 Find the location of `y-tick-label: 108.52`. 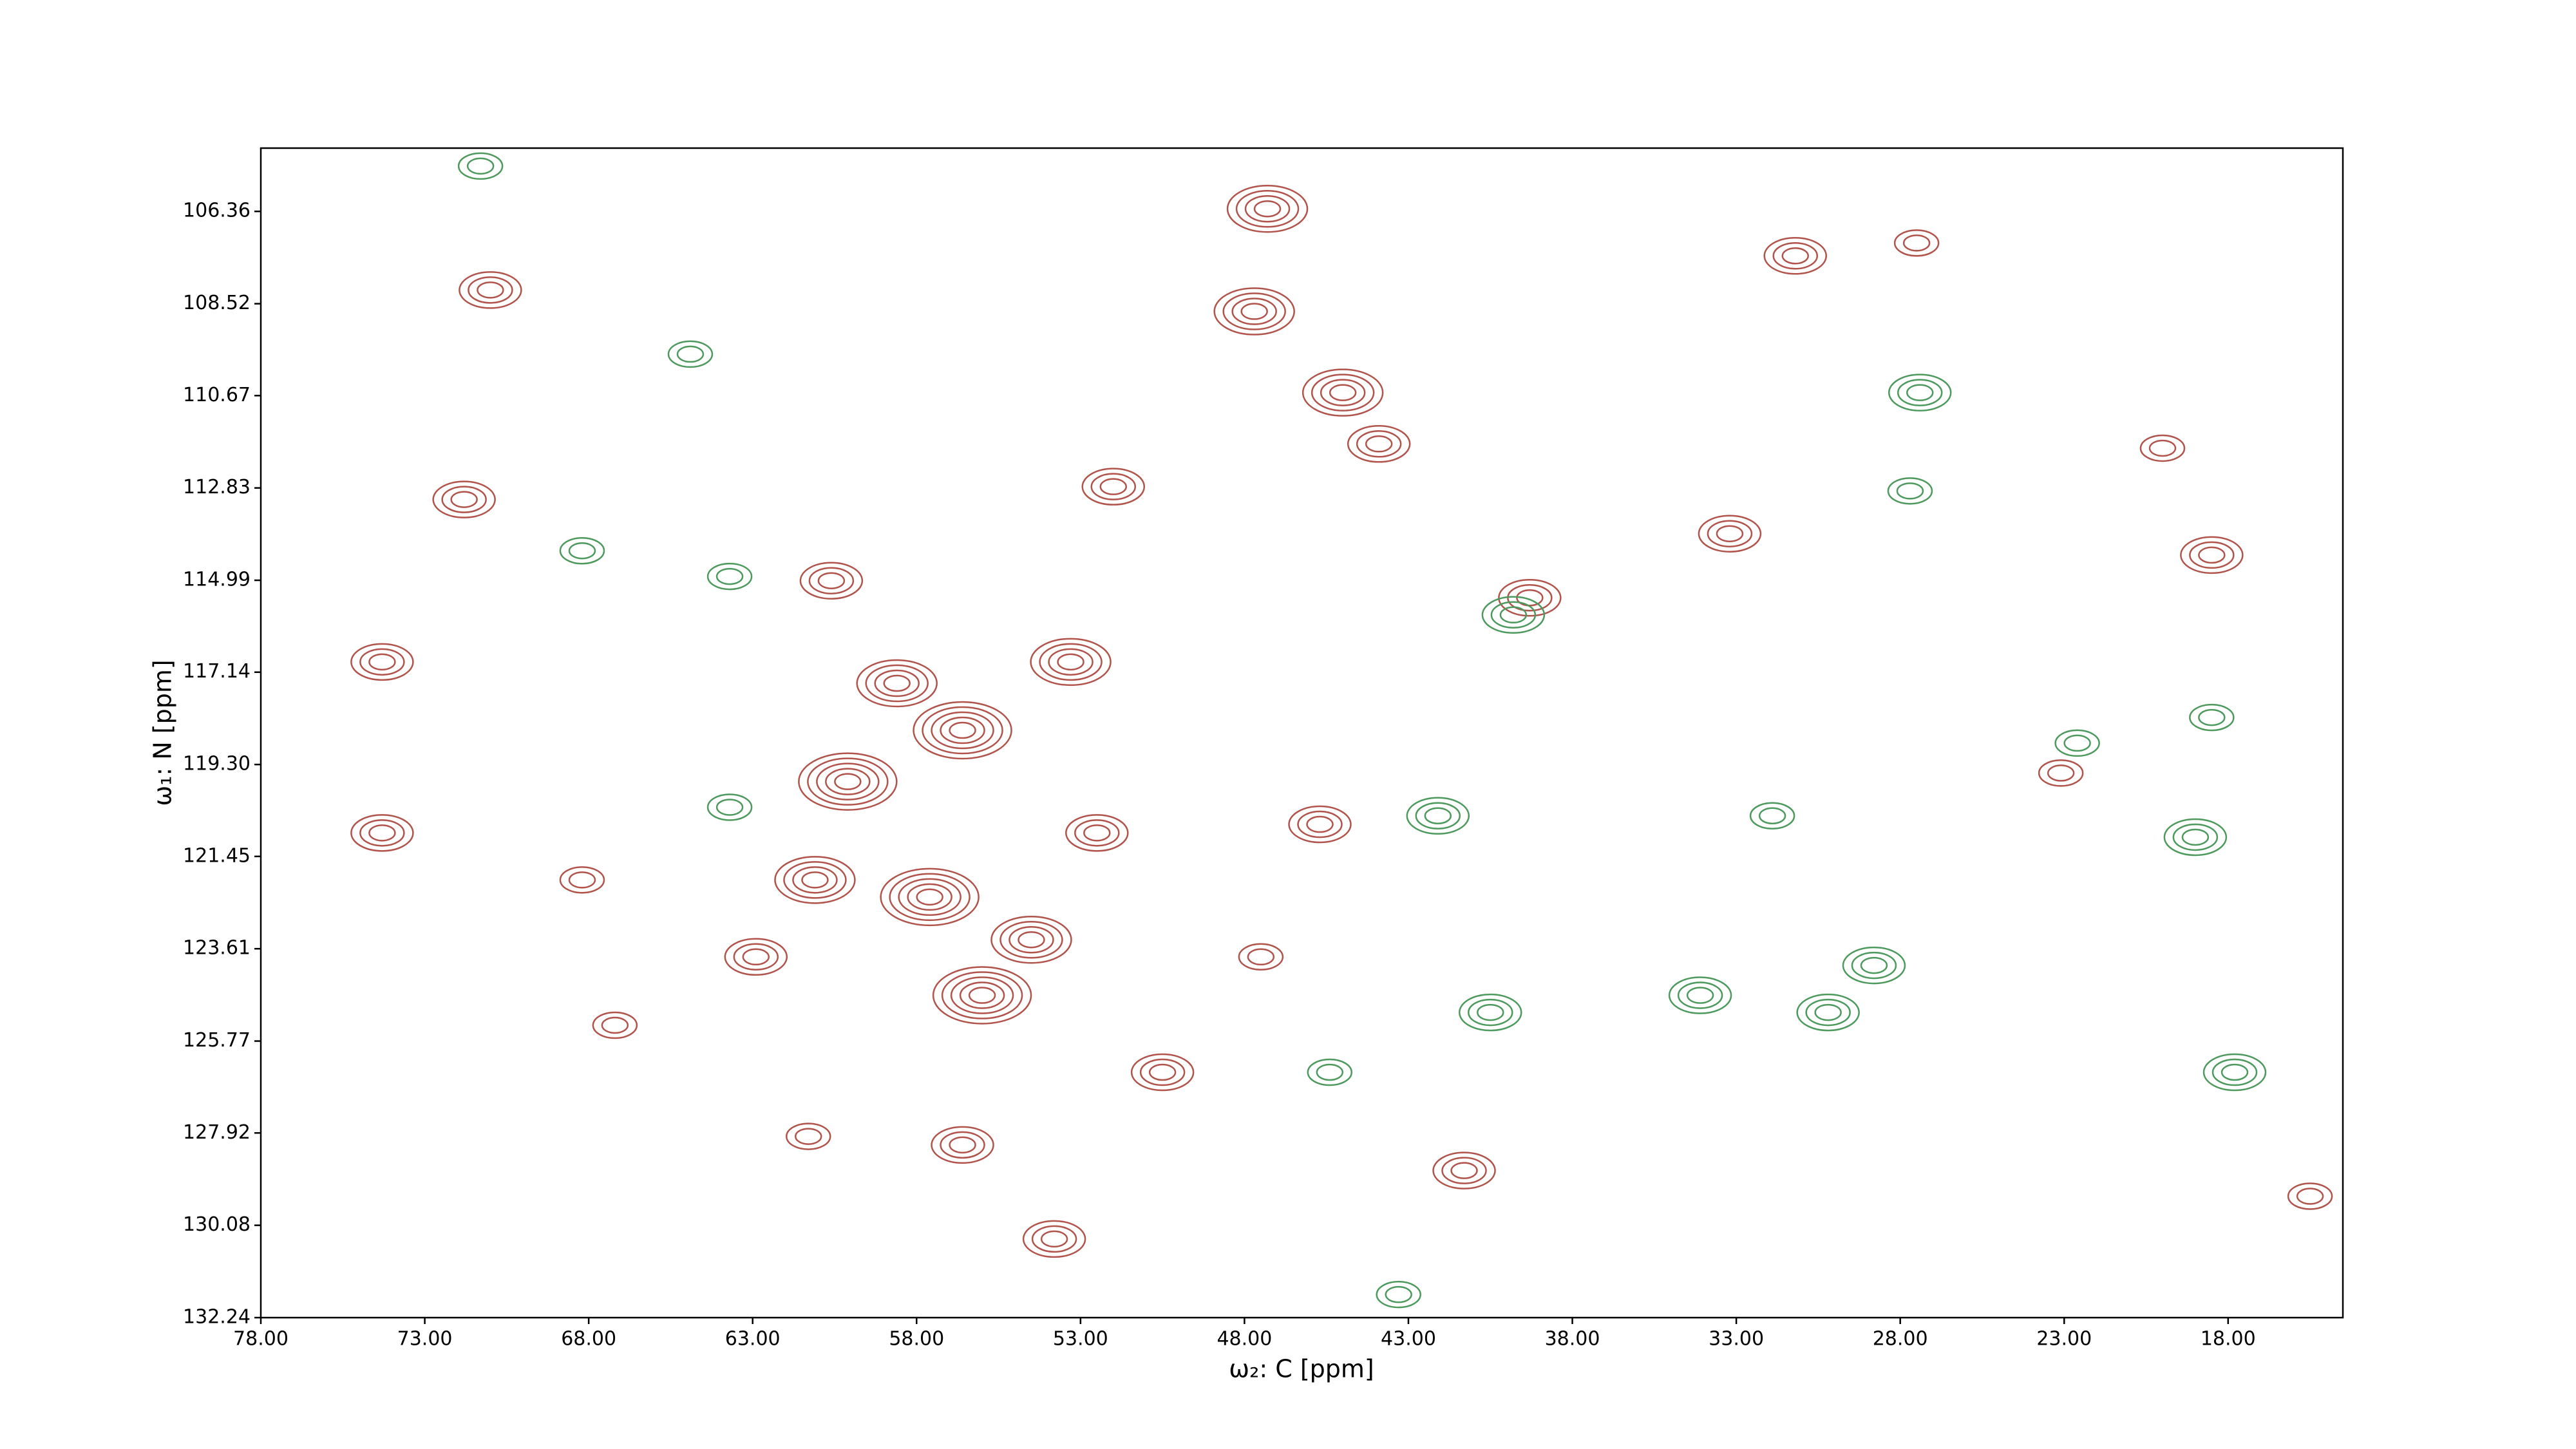

y-tick-label: 108.52 is located at coordinates (217, 303).